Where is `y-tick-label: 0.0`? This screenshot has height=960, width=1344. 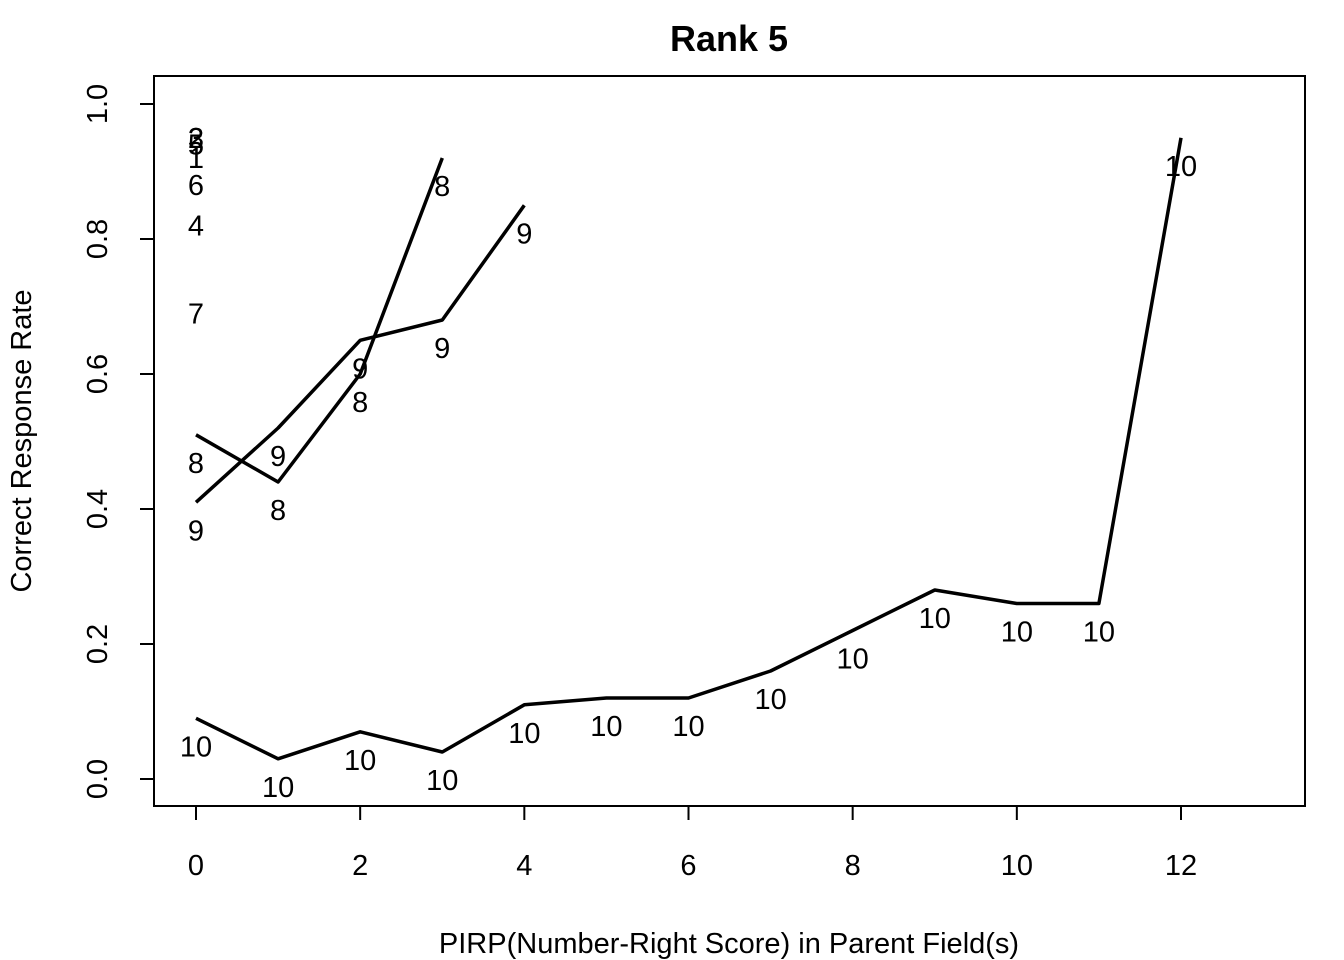 y-tick-label: 0.0 is located at coordinates (98, 779).